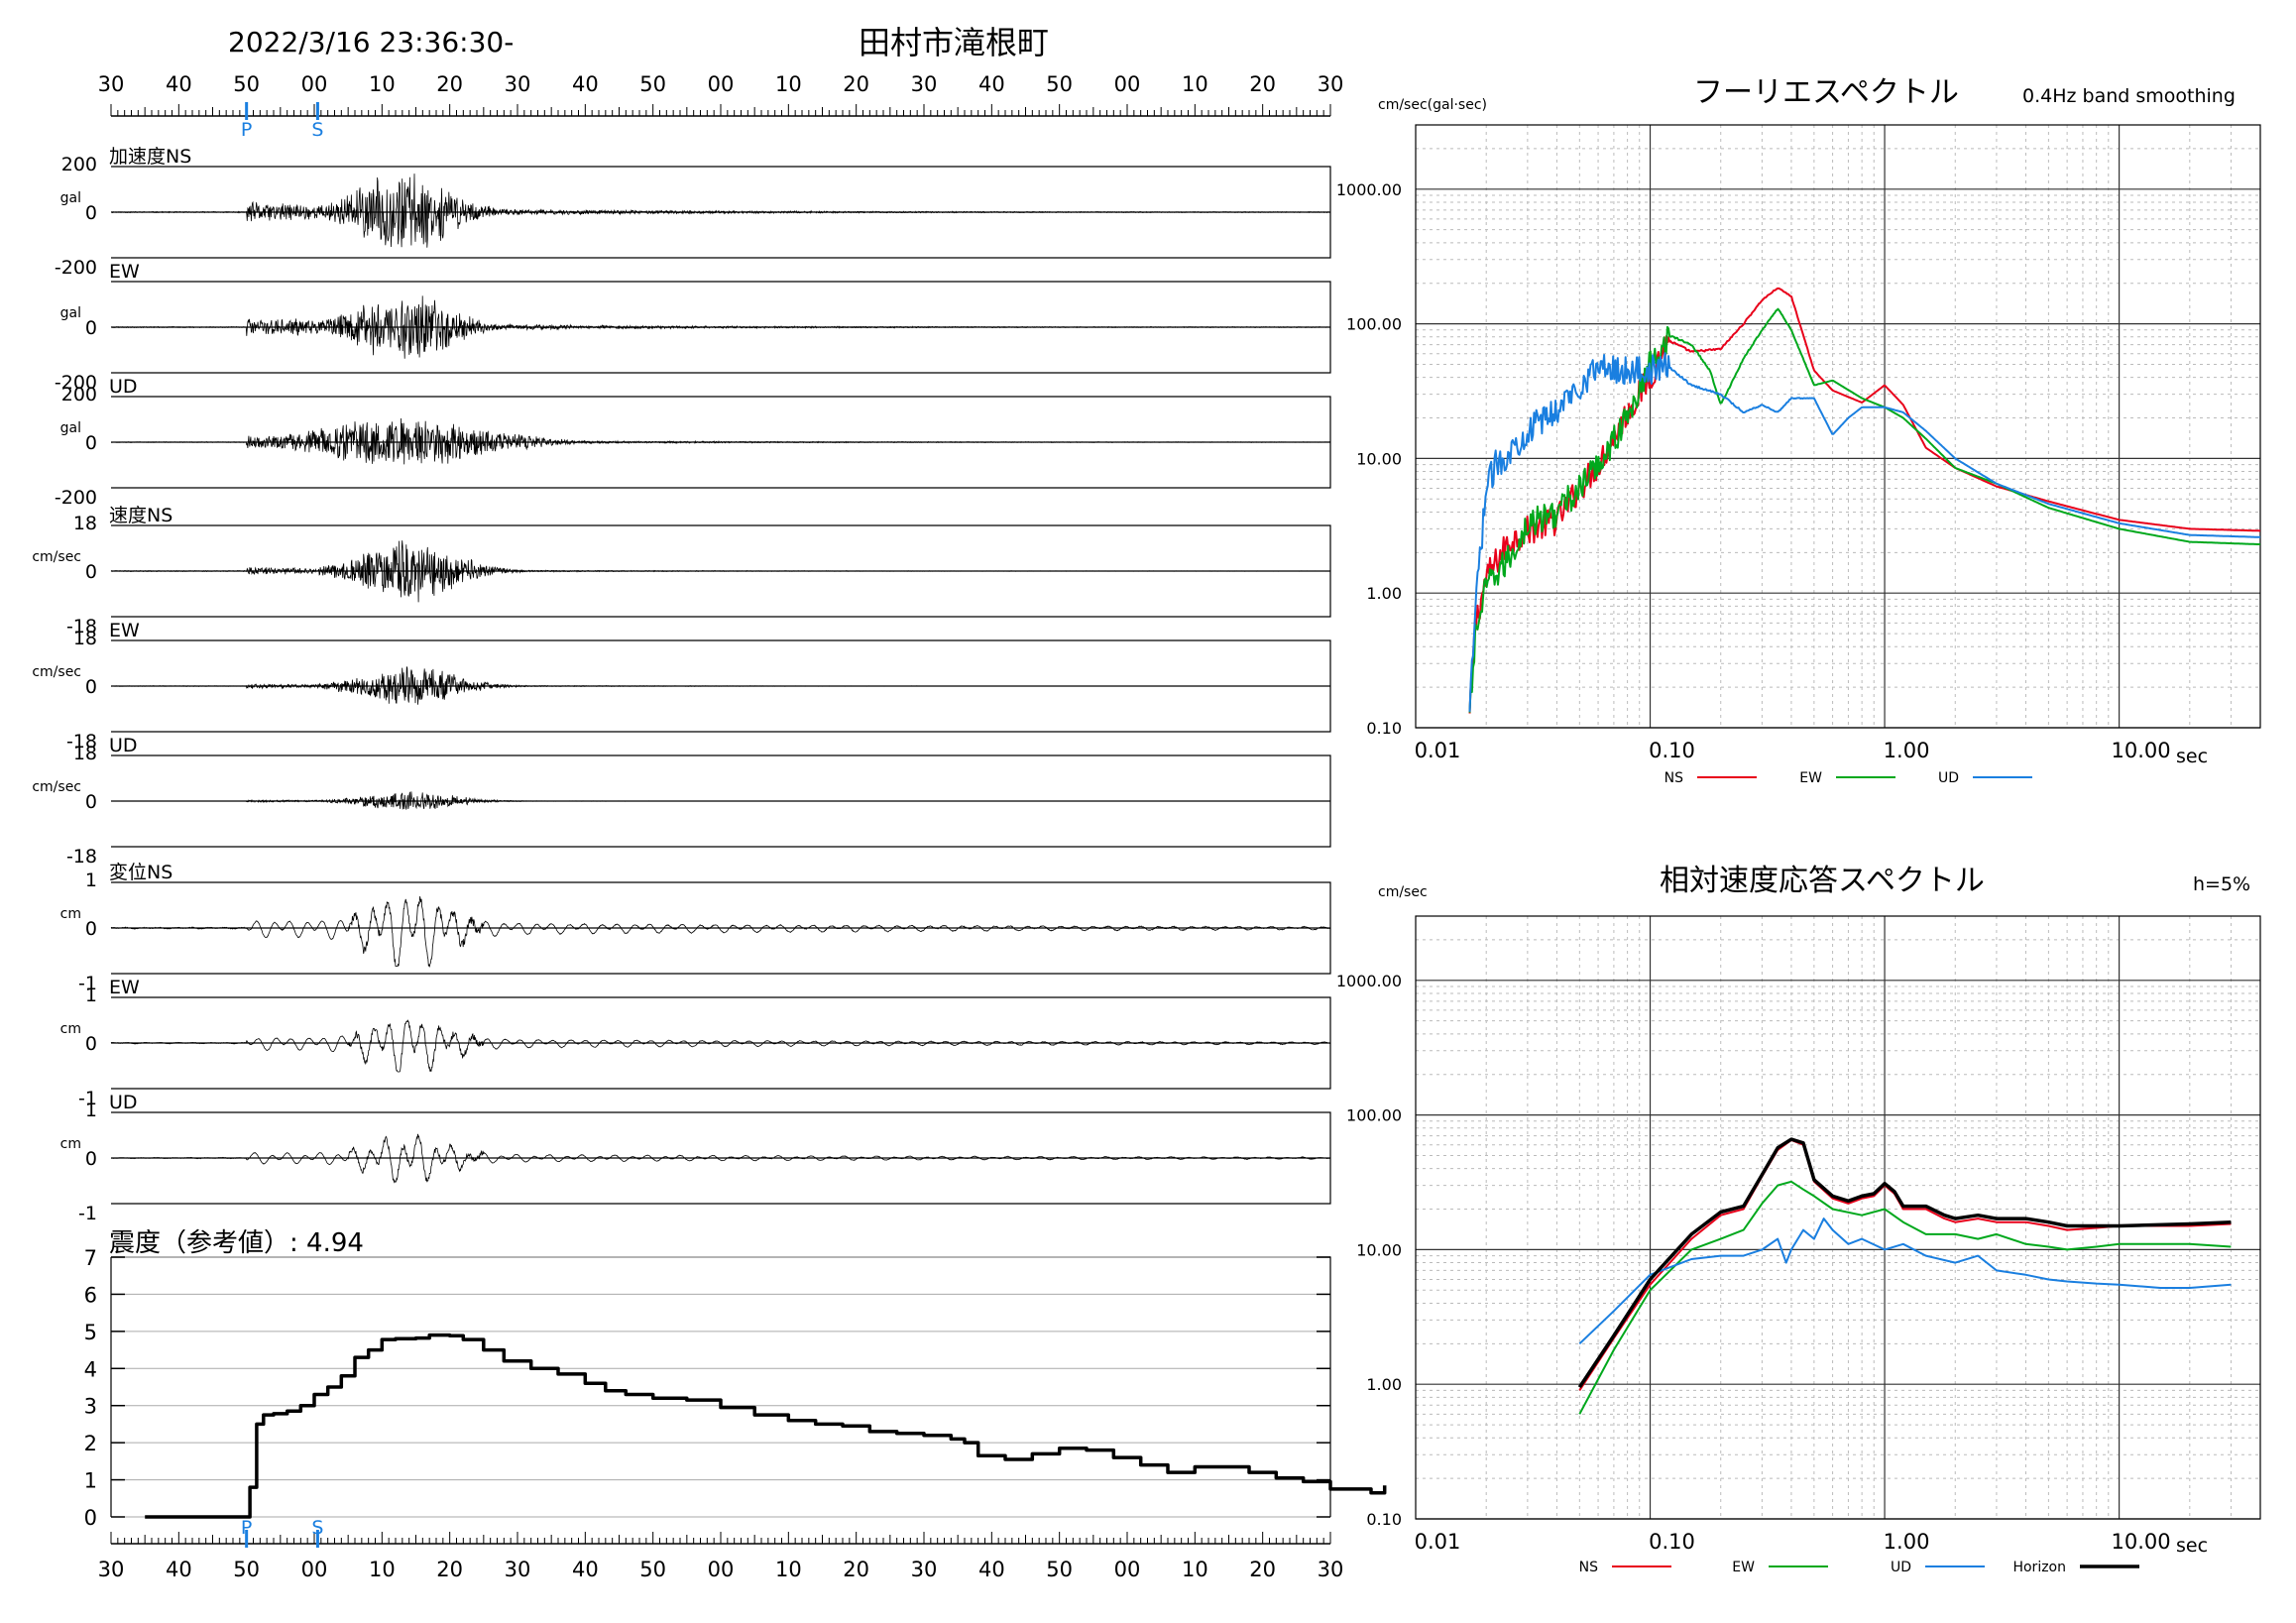 The height and width of the screenshot is (1623, 2296). What do you see at coordinates (1438, 1542) in the screenshot?
I see `x-tick-label: 0.01` at bounding box center [1438, 1542].